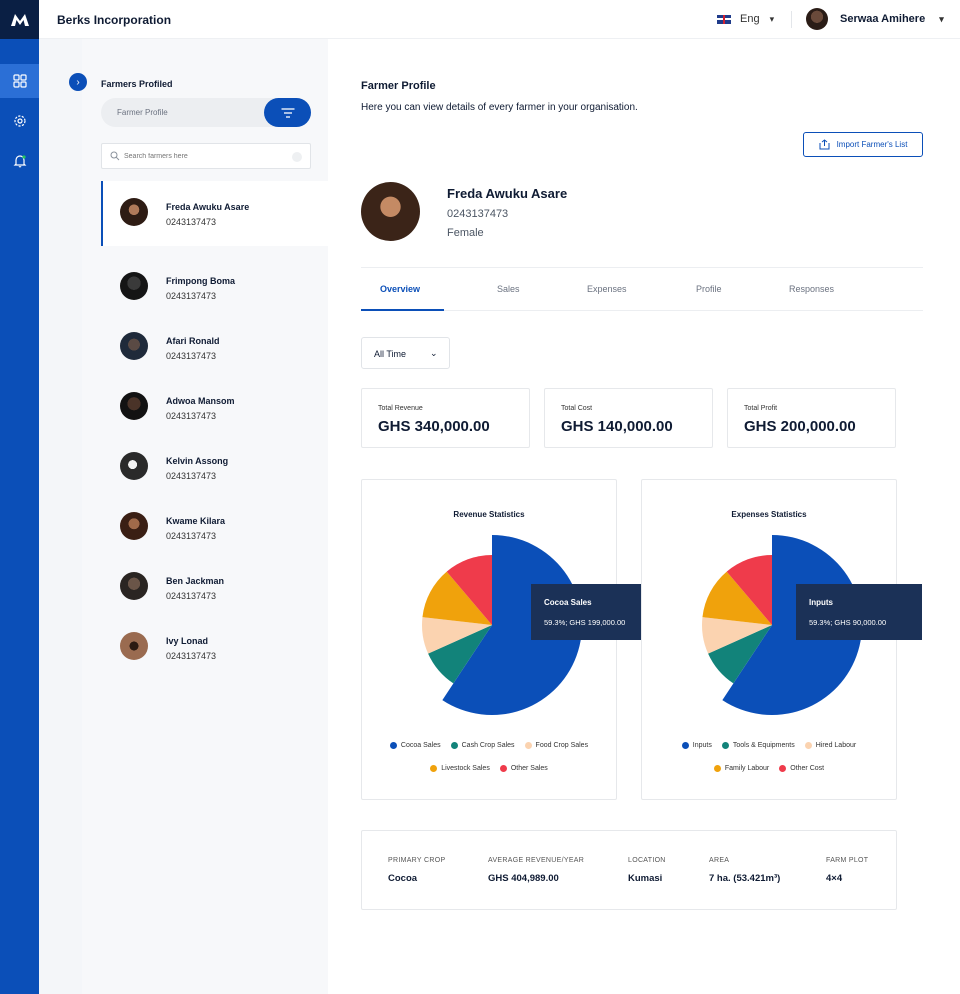  What do you see at coordinates (709, 289) in the screenshot?
I see `tab-profile: Profile` at bounding box center [709, 289].